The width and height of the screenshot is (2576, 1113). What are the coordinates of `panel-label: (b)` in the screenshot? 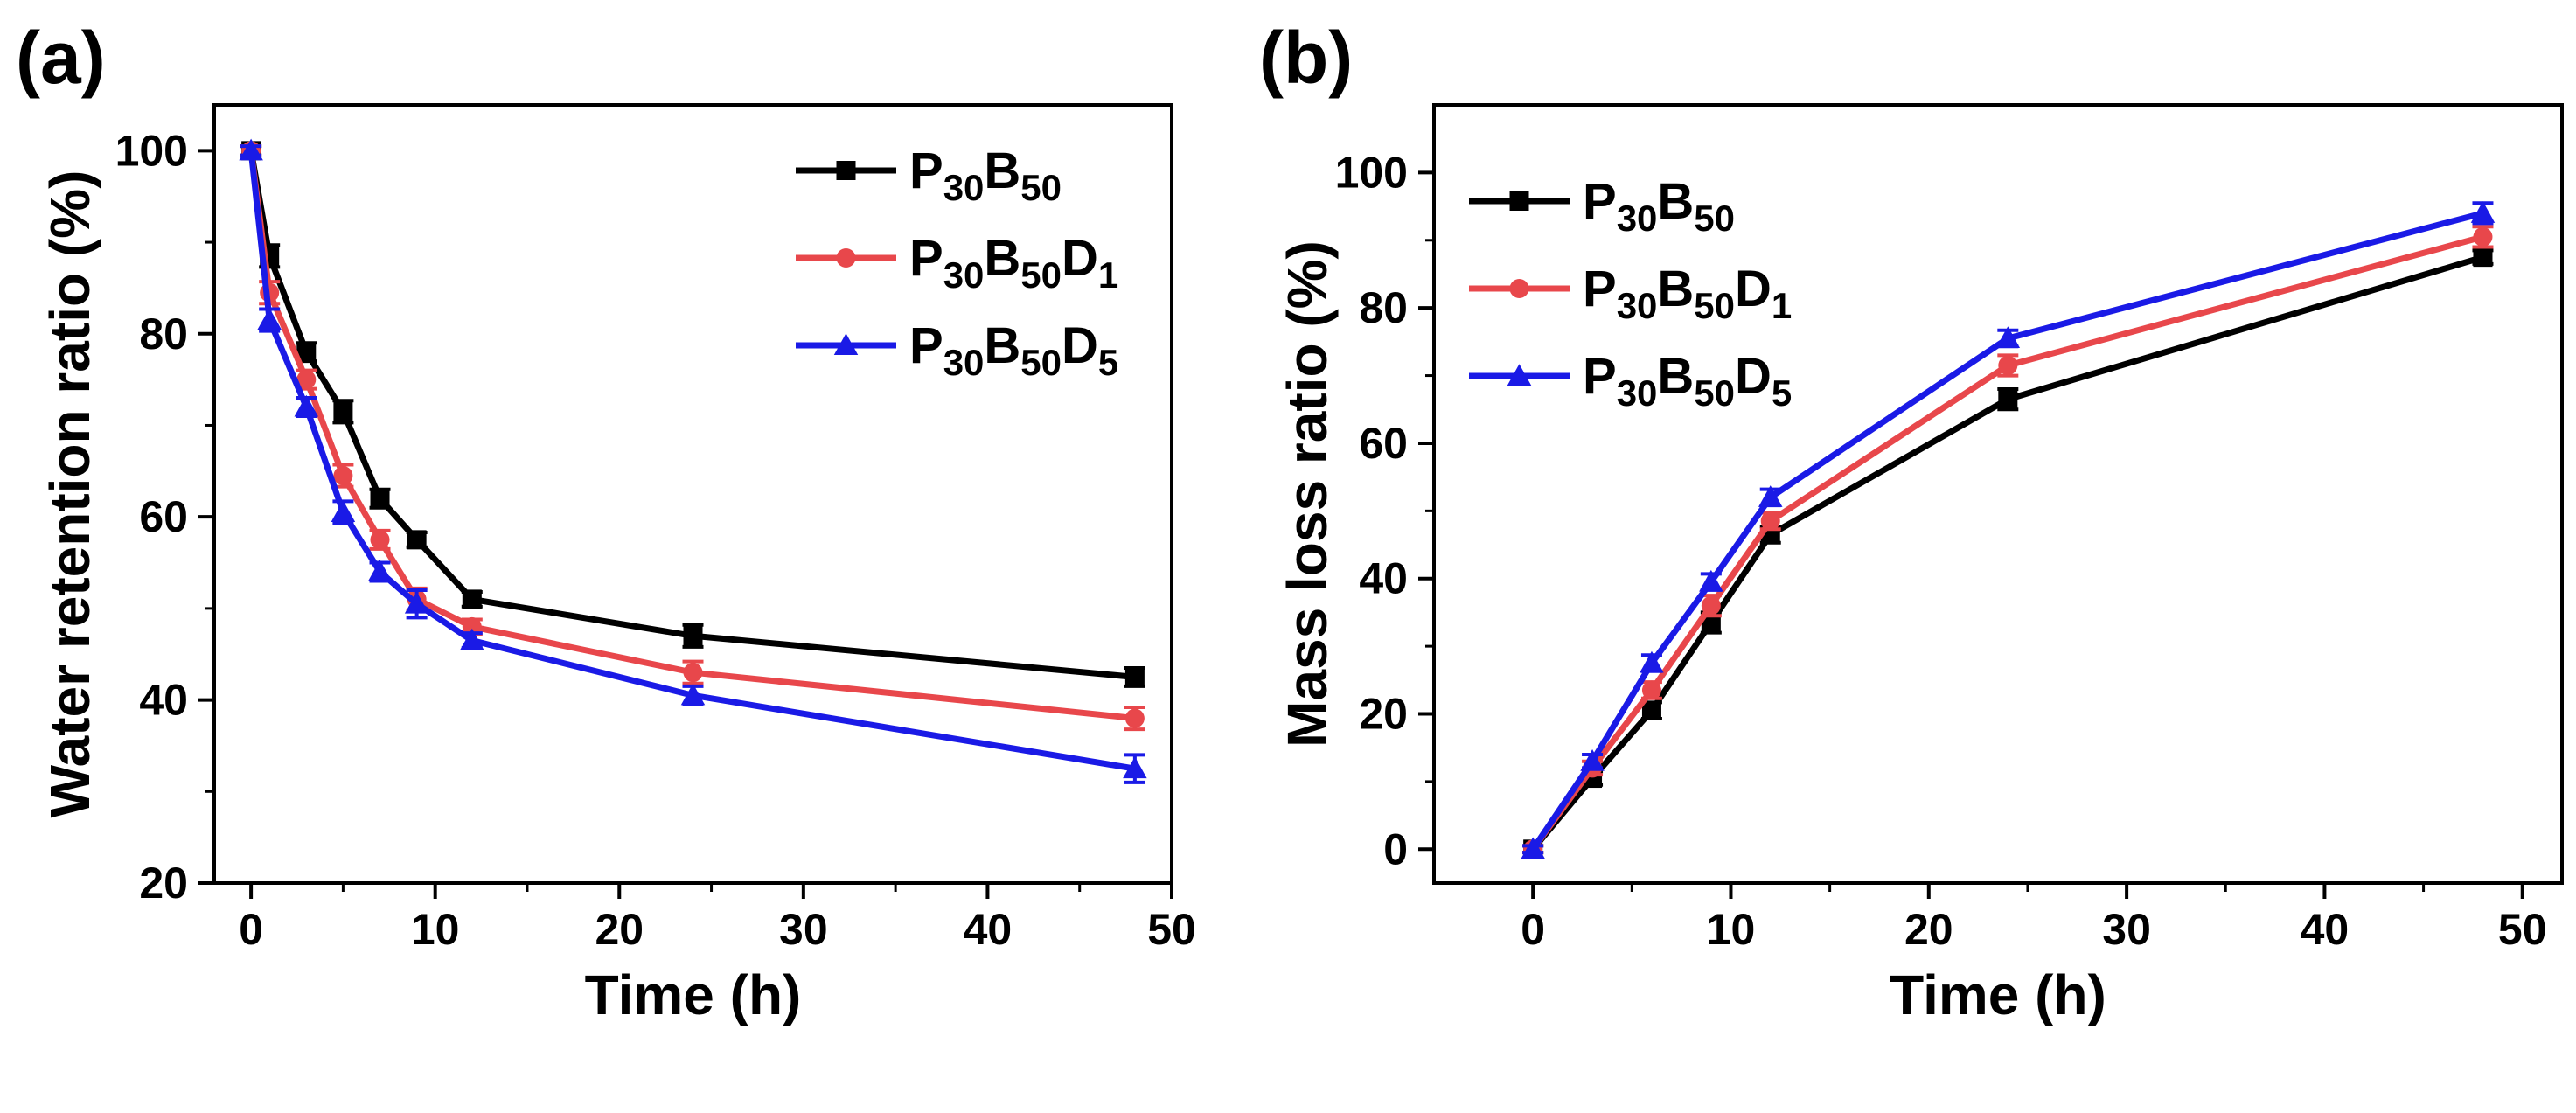 It's located at (1306, 58).